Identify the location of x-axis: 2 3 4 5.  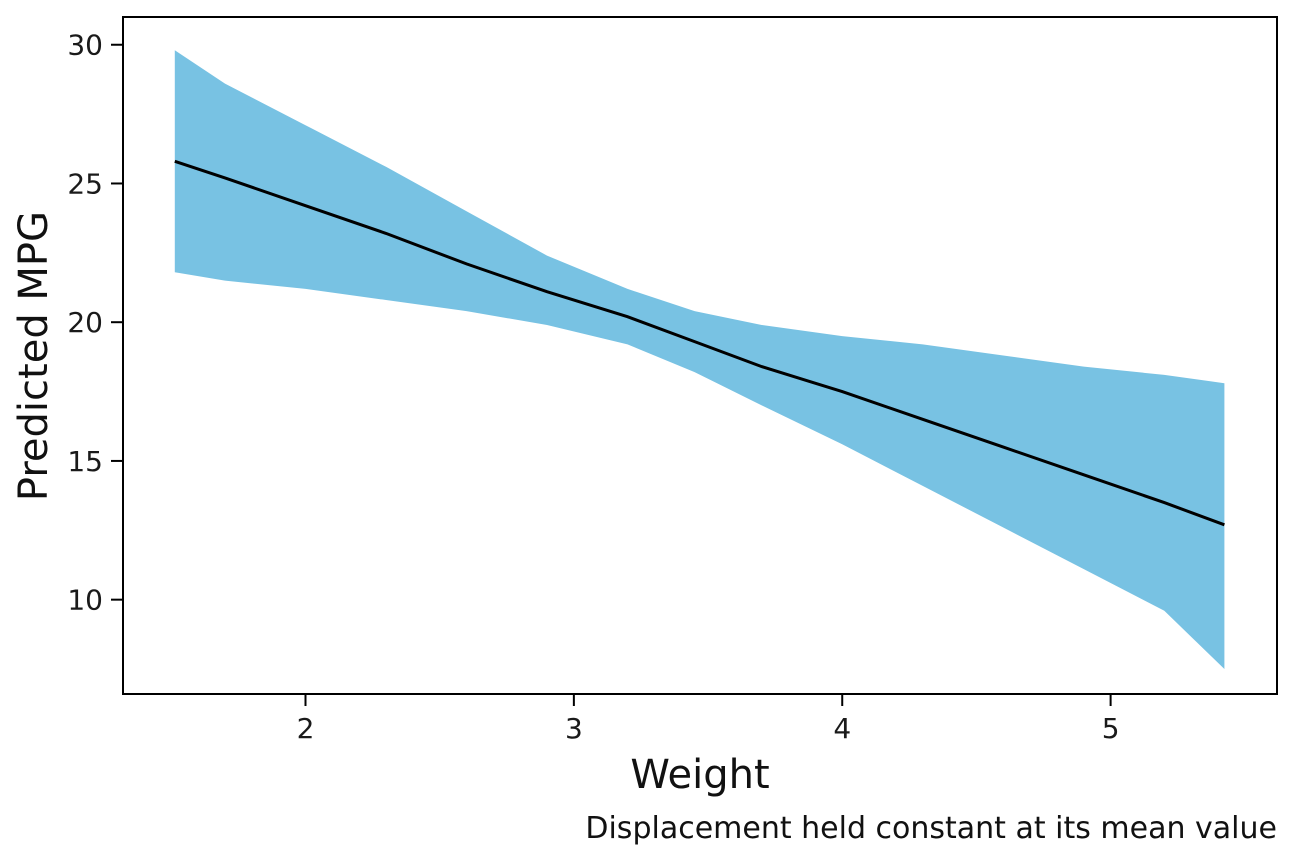
(708, 719).